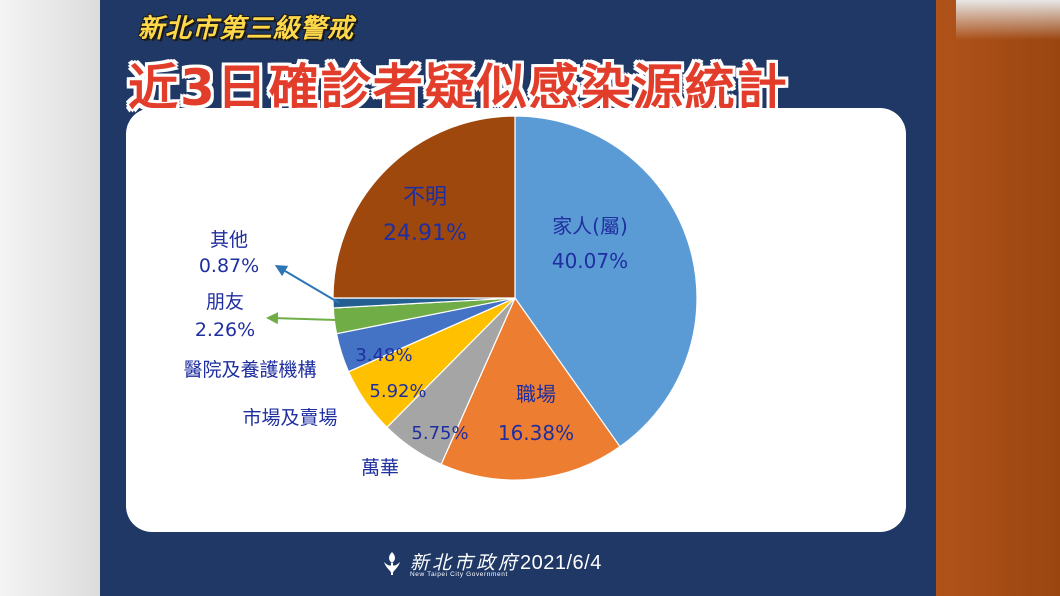 This screenshot has height=596, width=1060. I want to click on date: 2021/6/4, so click(561, 563).